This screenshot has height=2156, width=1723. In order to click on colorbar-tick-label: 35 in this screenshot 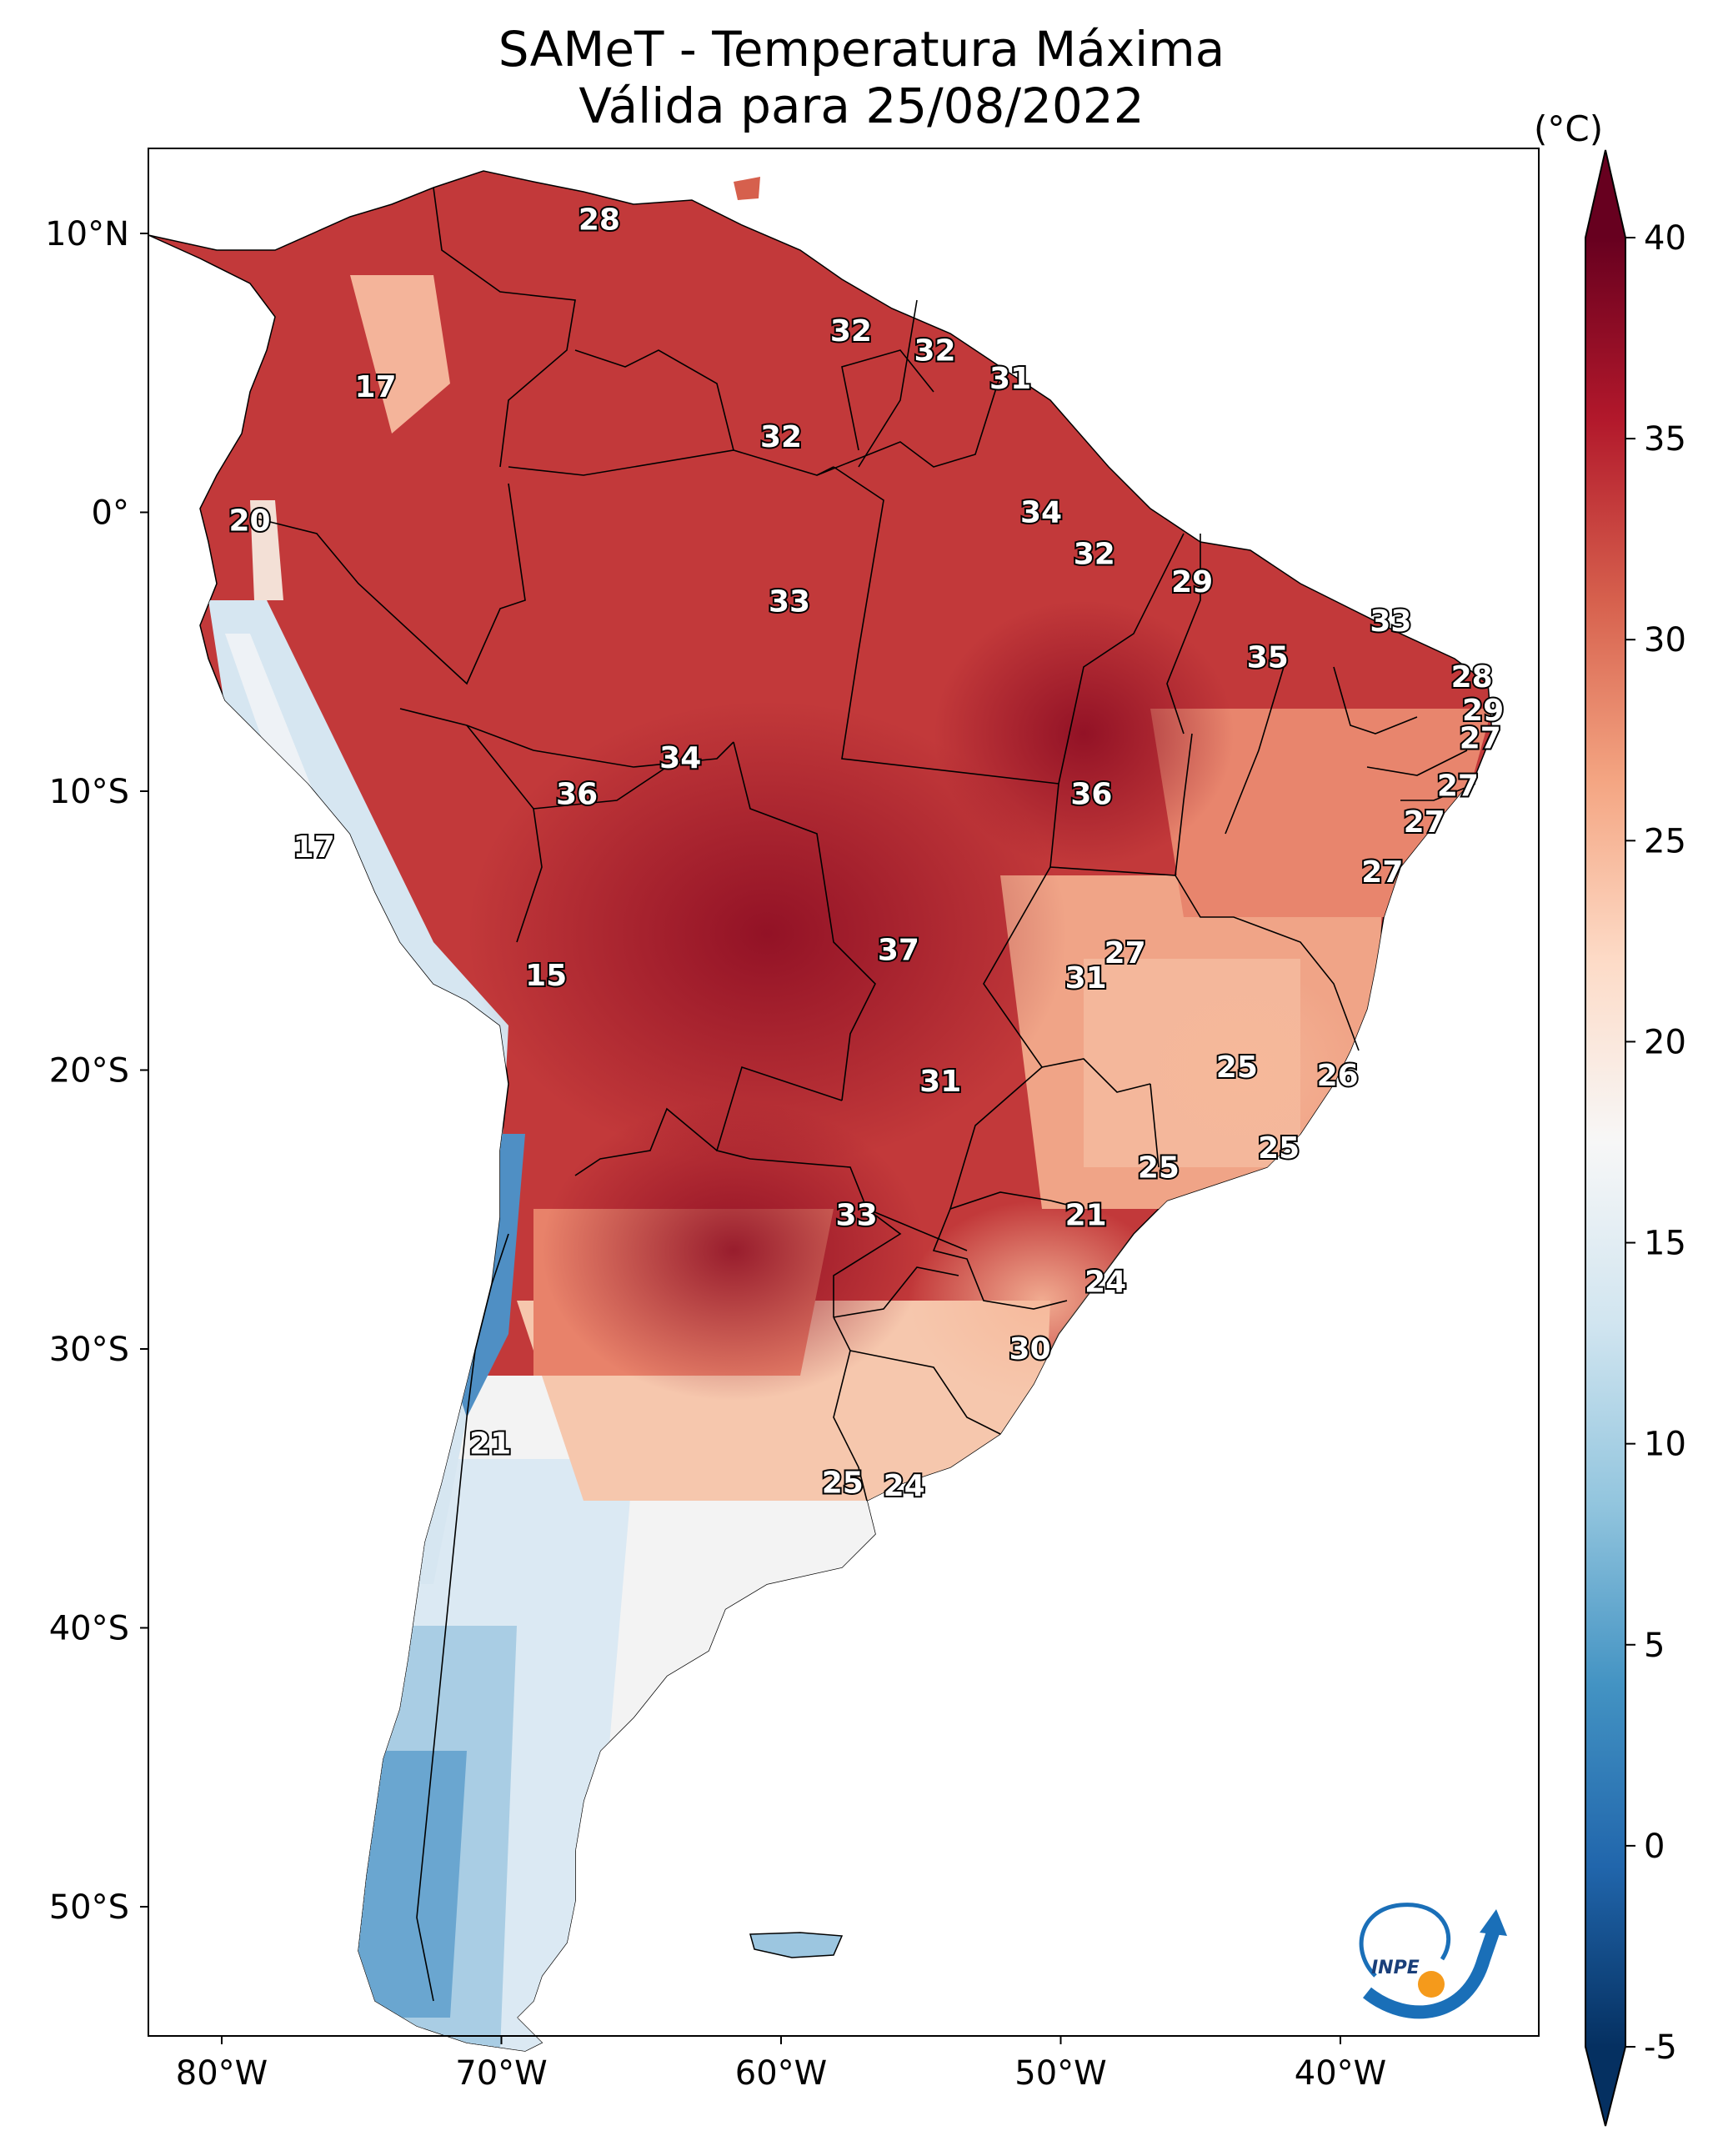, I will do `click(1665, 440)`.